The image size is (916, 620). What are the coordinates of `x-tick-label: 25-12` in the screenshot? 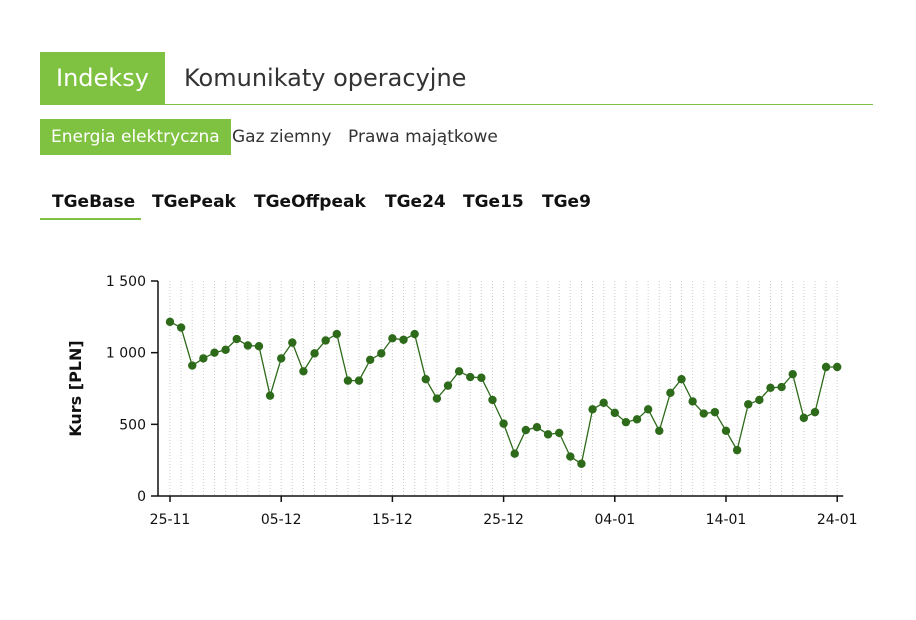 It's located at (503, 520).